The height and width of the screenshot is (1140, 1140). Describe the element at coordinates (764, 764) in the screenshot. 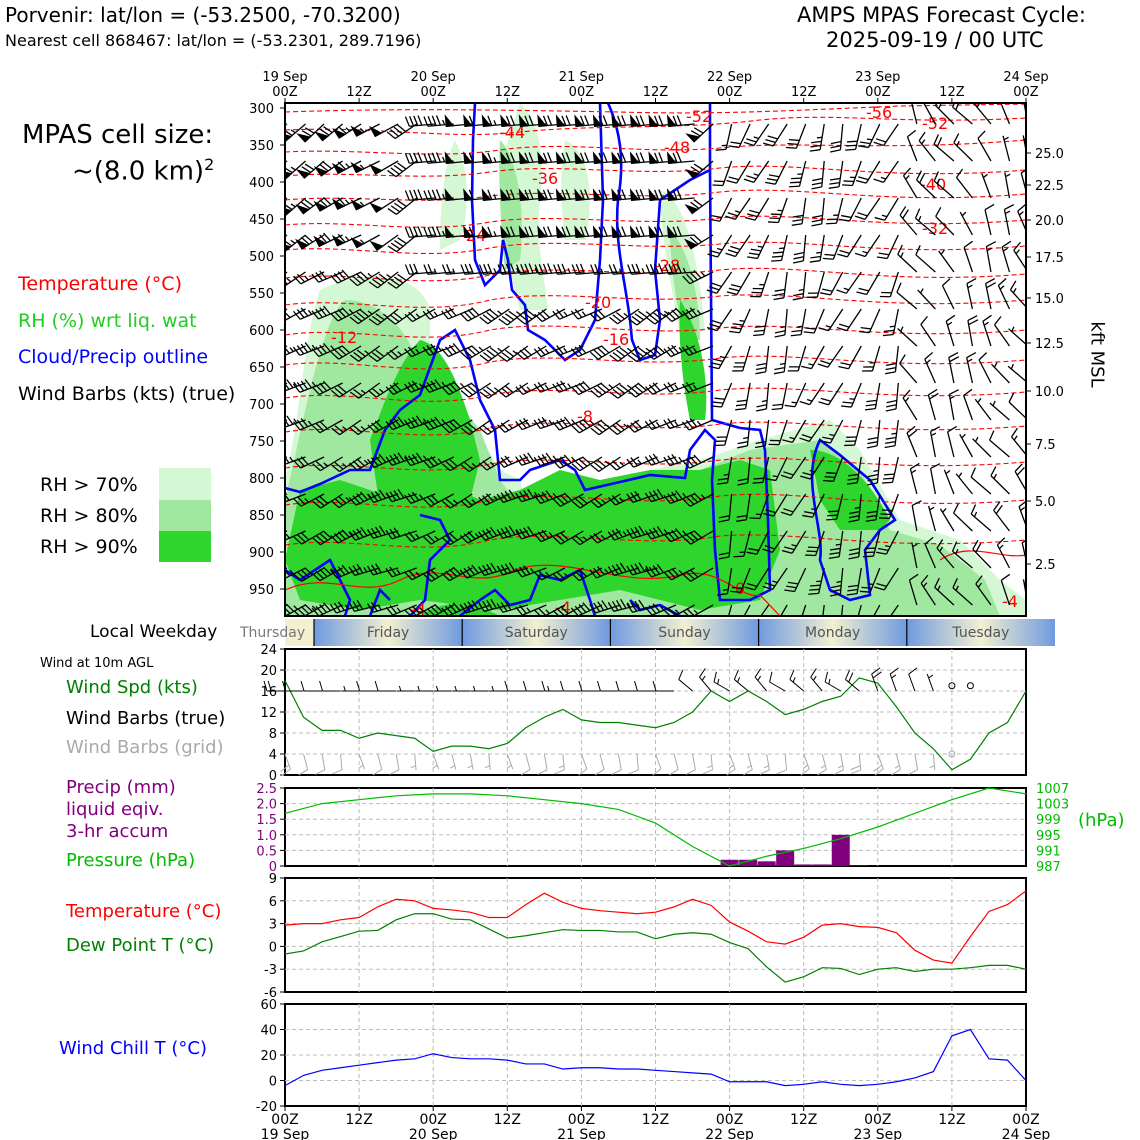

I see `wind-barb-grid` at that location.